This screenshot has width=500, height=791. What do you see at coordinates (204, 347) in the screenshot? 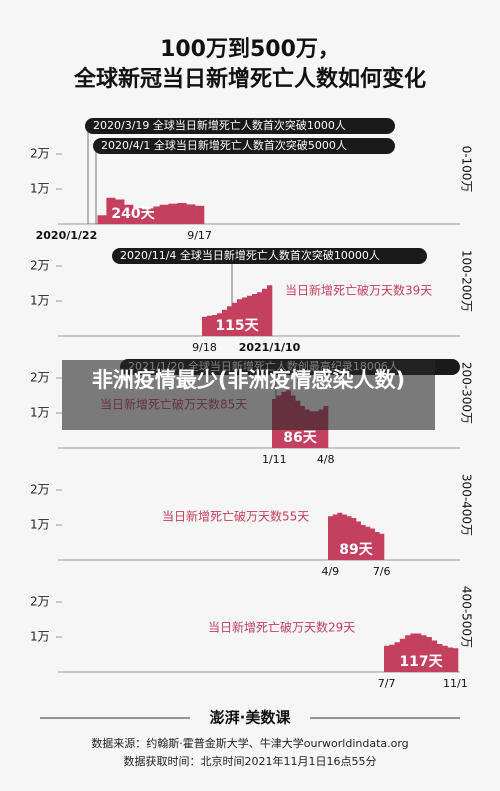
I see `x-tick-label: 9/18` at bounding box center [204, 347].